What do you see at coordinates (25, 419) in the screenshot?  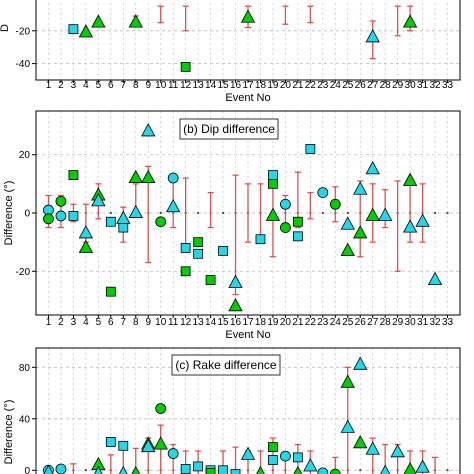 I see `y-tick-label: 40` at bounding box center [25, 419].